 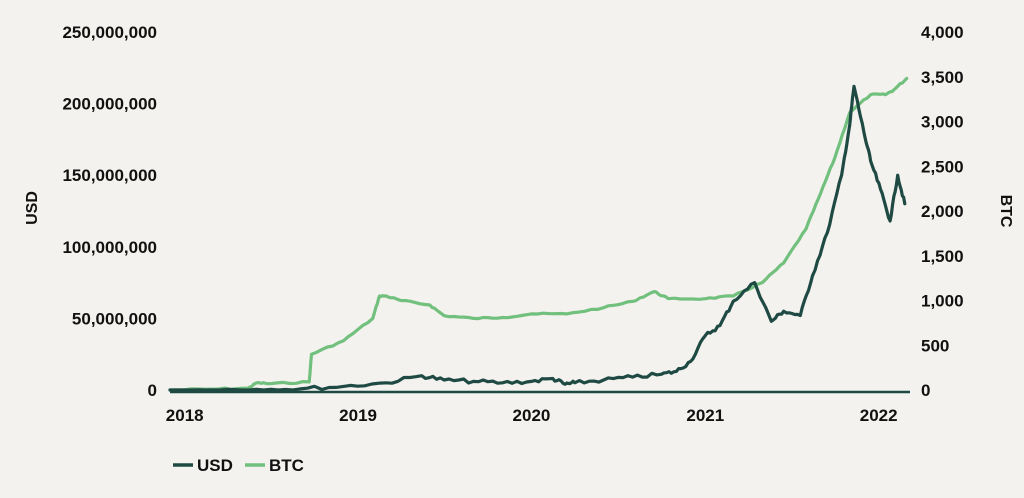 What do you see at coordinates (32, 208) in the screenshot?
I see `left-axis-title: USD` at bounding box center [32, 208].